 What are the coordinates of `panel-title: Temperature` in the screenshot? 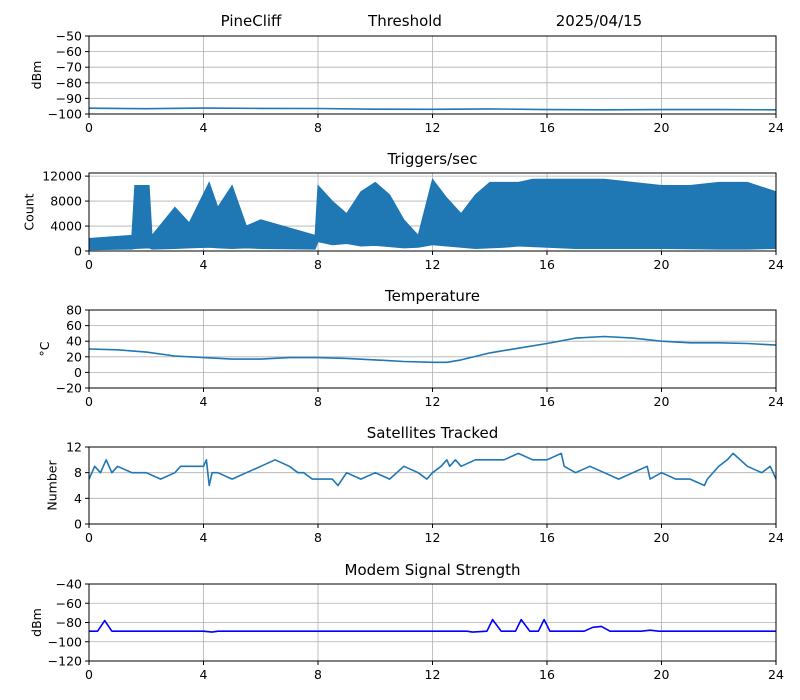 It's located at (432, 296).